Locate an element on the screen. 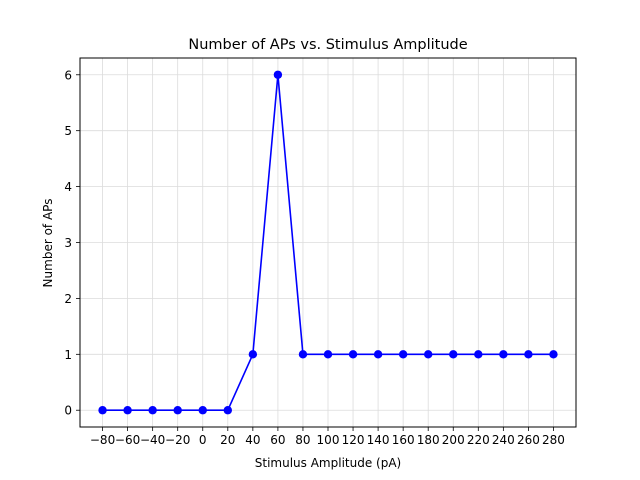 This screenshot has width=640, height=480. x-tick-label: 20 is located at coordinates (227, 440).